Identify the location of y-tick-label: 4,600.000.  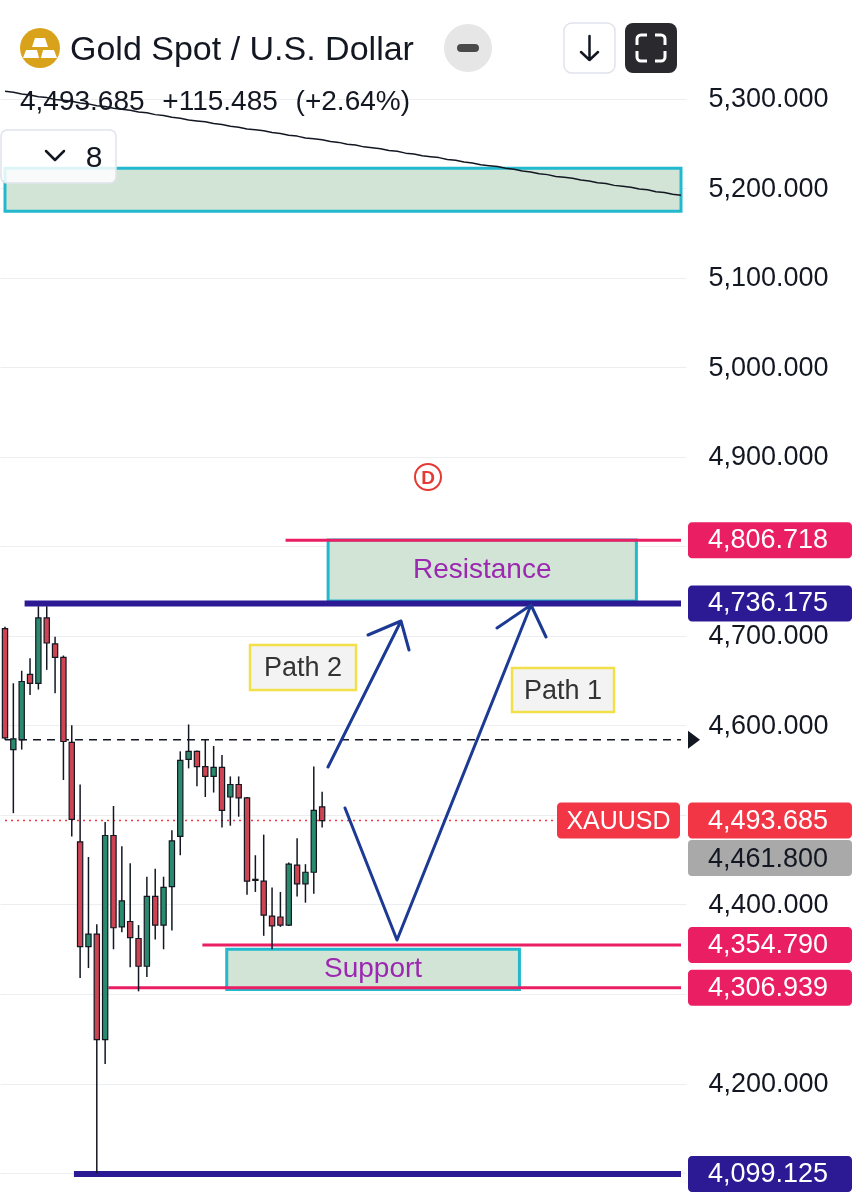
(768, 724).